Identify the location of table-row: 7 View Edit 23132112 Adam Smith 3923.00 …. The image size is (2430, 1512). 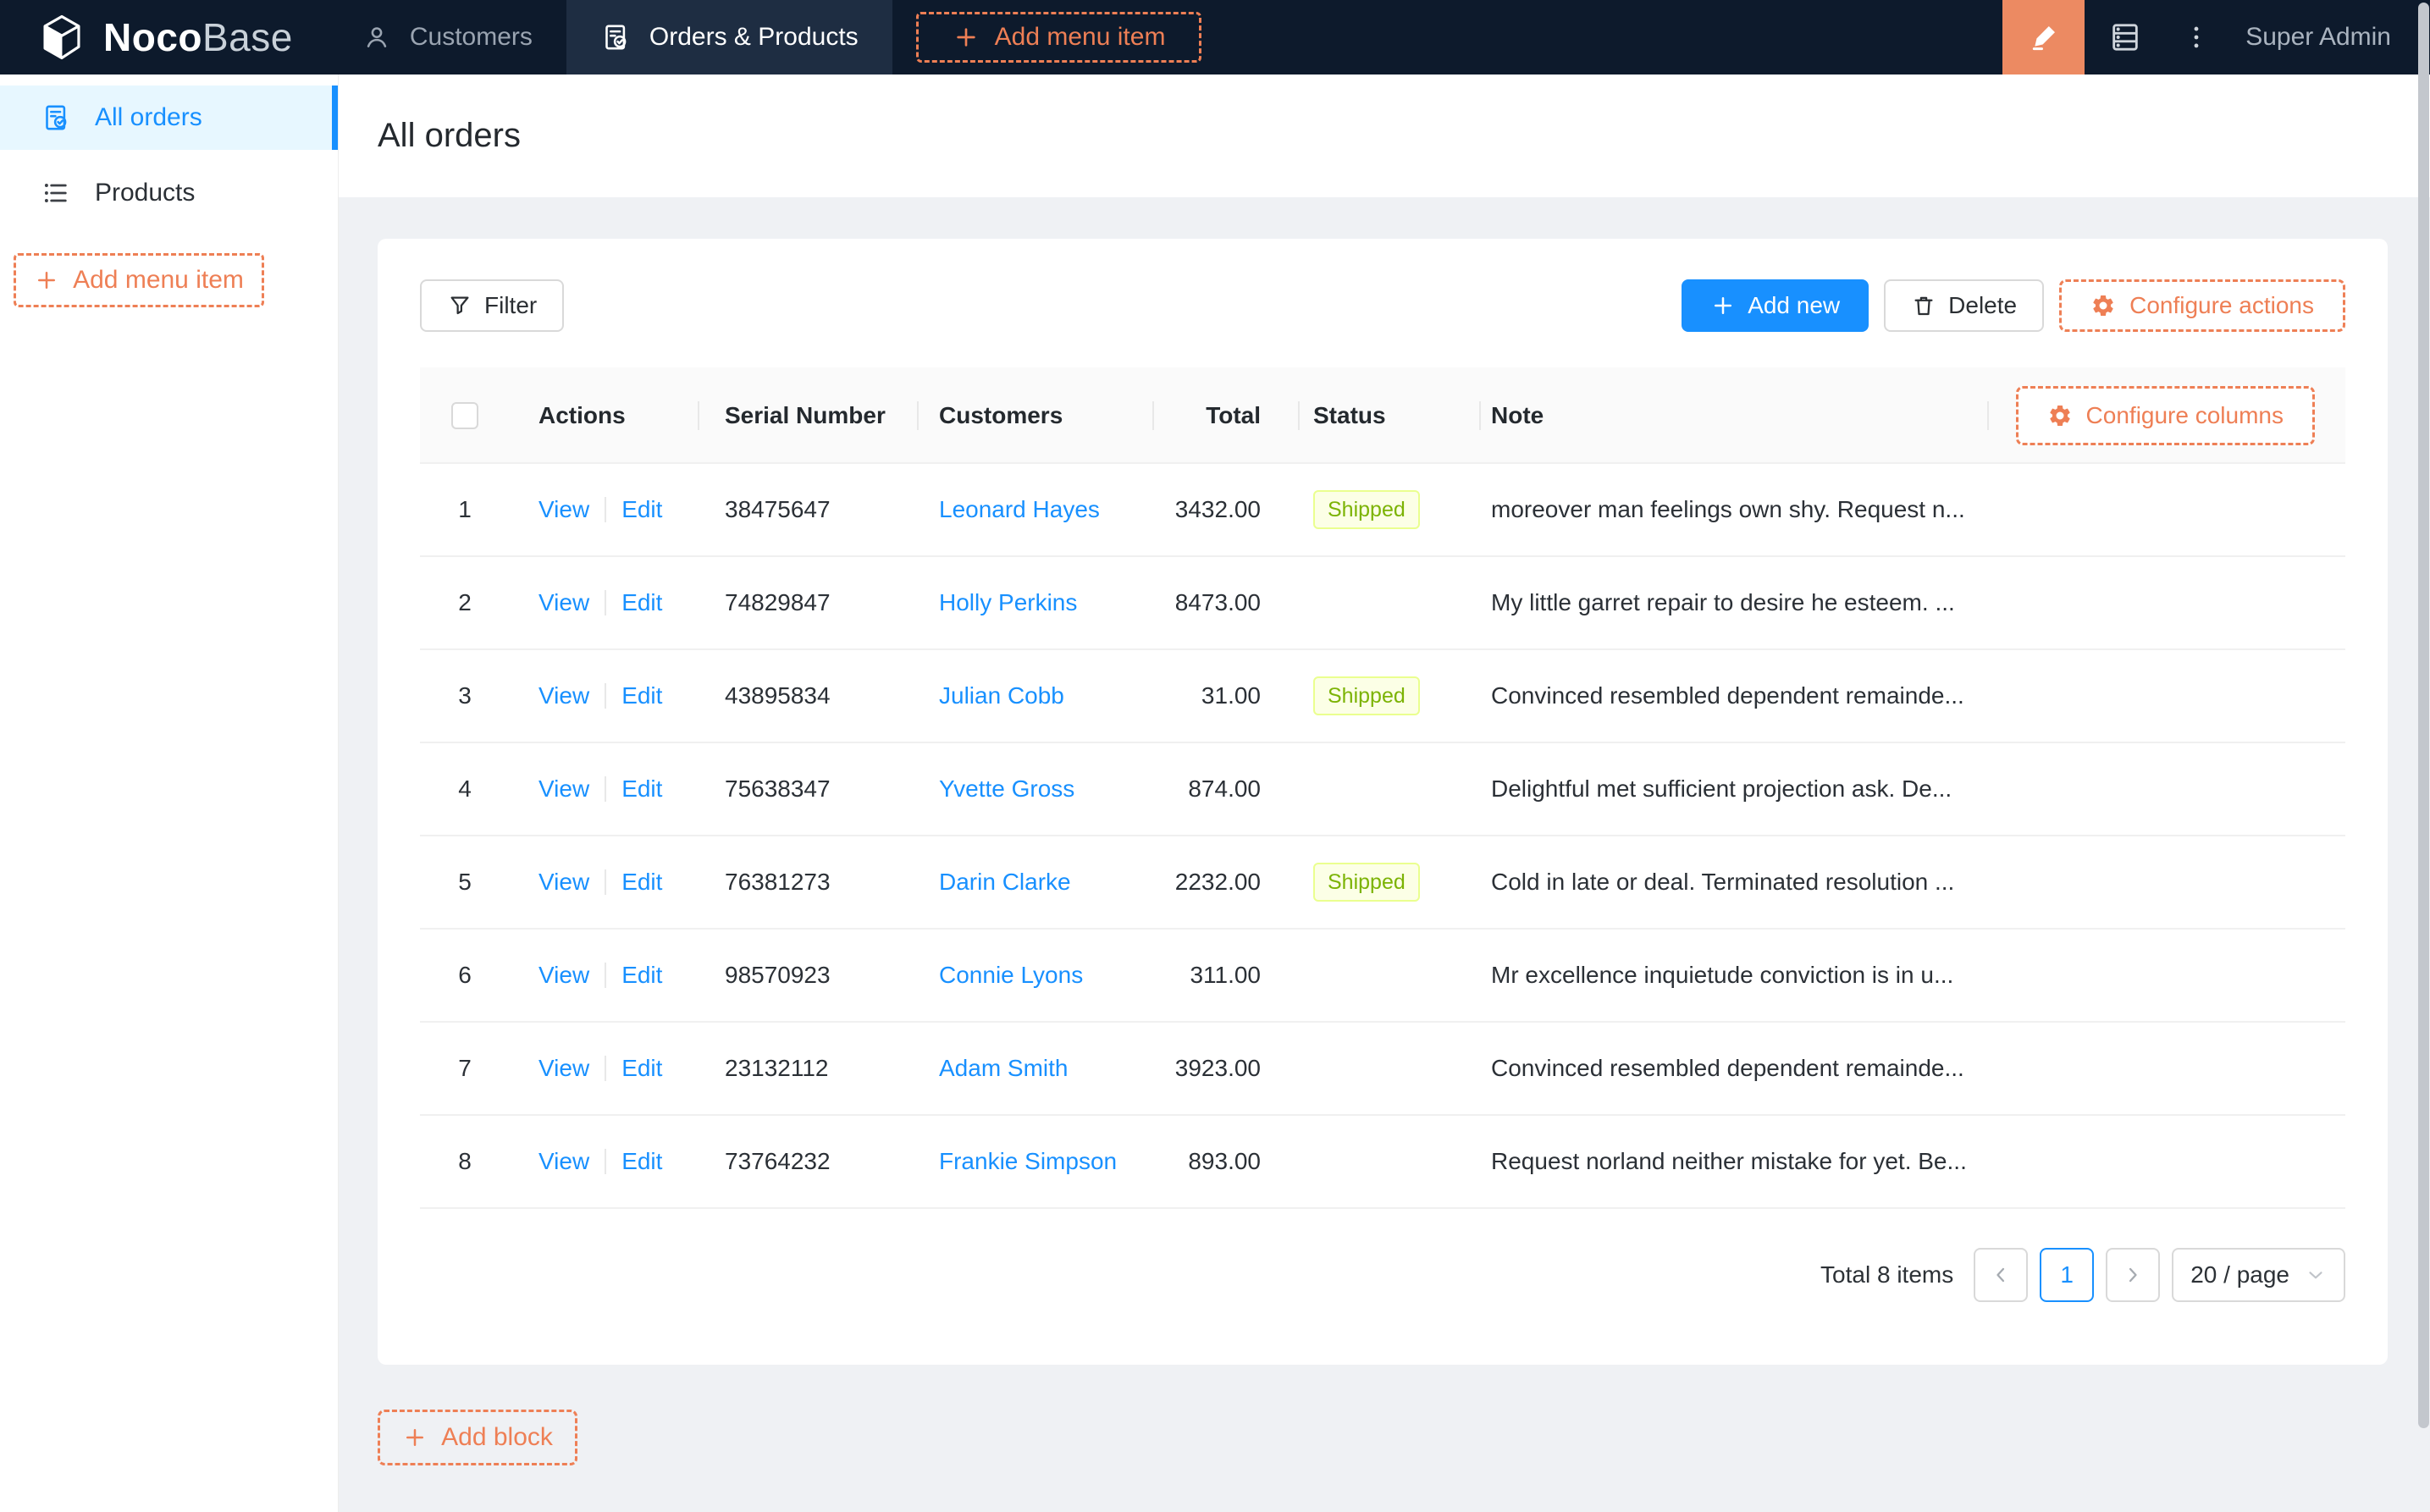
(1383, 1069).